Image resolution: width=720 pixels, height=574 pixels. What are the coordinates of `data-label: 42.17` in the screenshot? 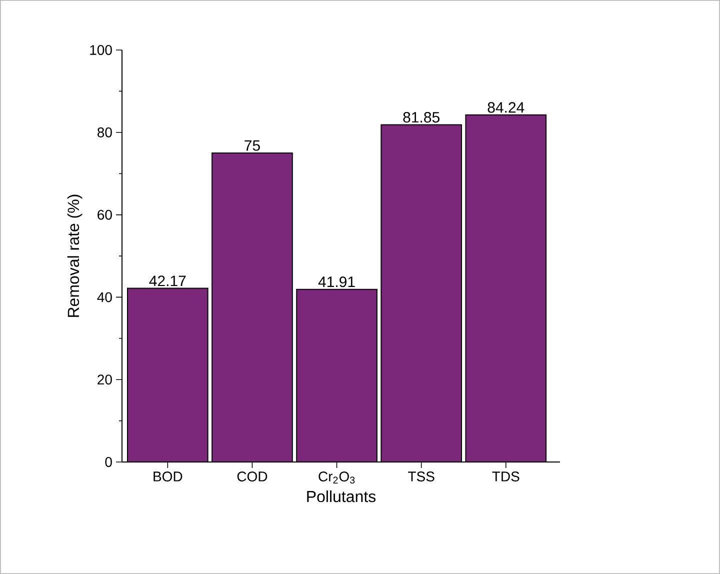 It's located at (167, 281).